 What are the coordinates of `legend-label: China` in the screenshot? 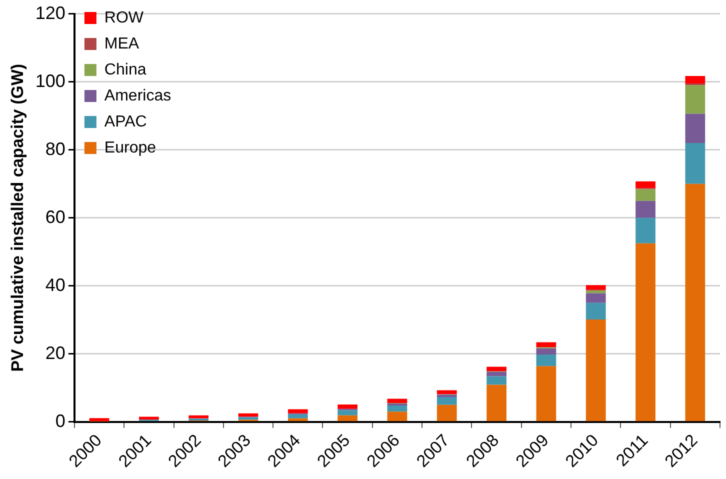 It's located at (125, 69).